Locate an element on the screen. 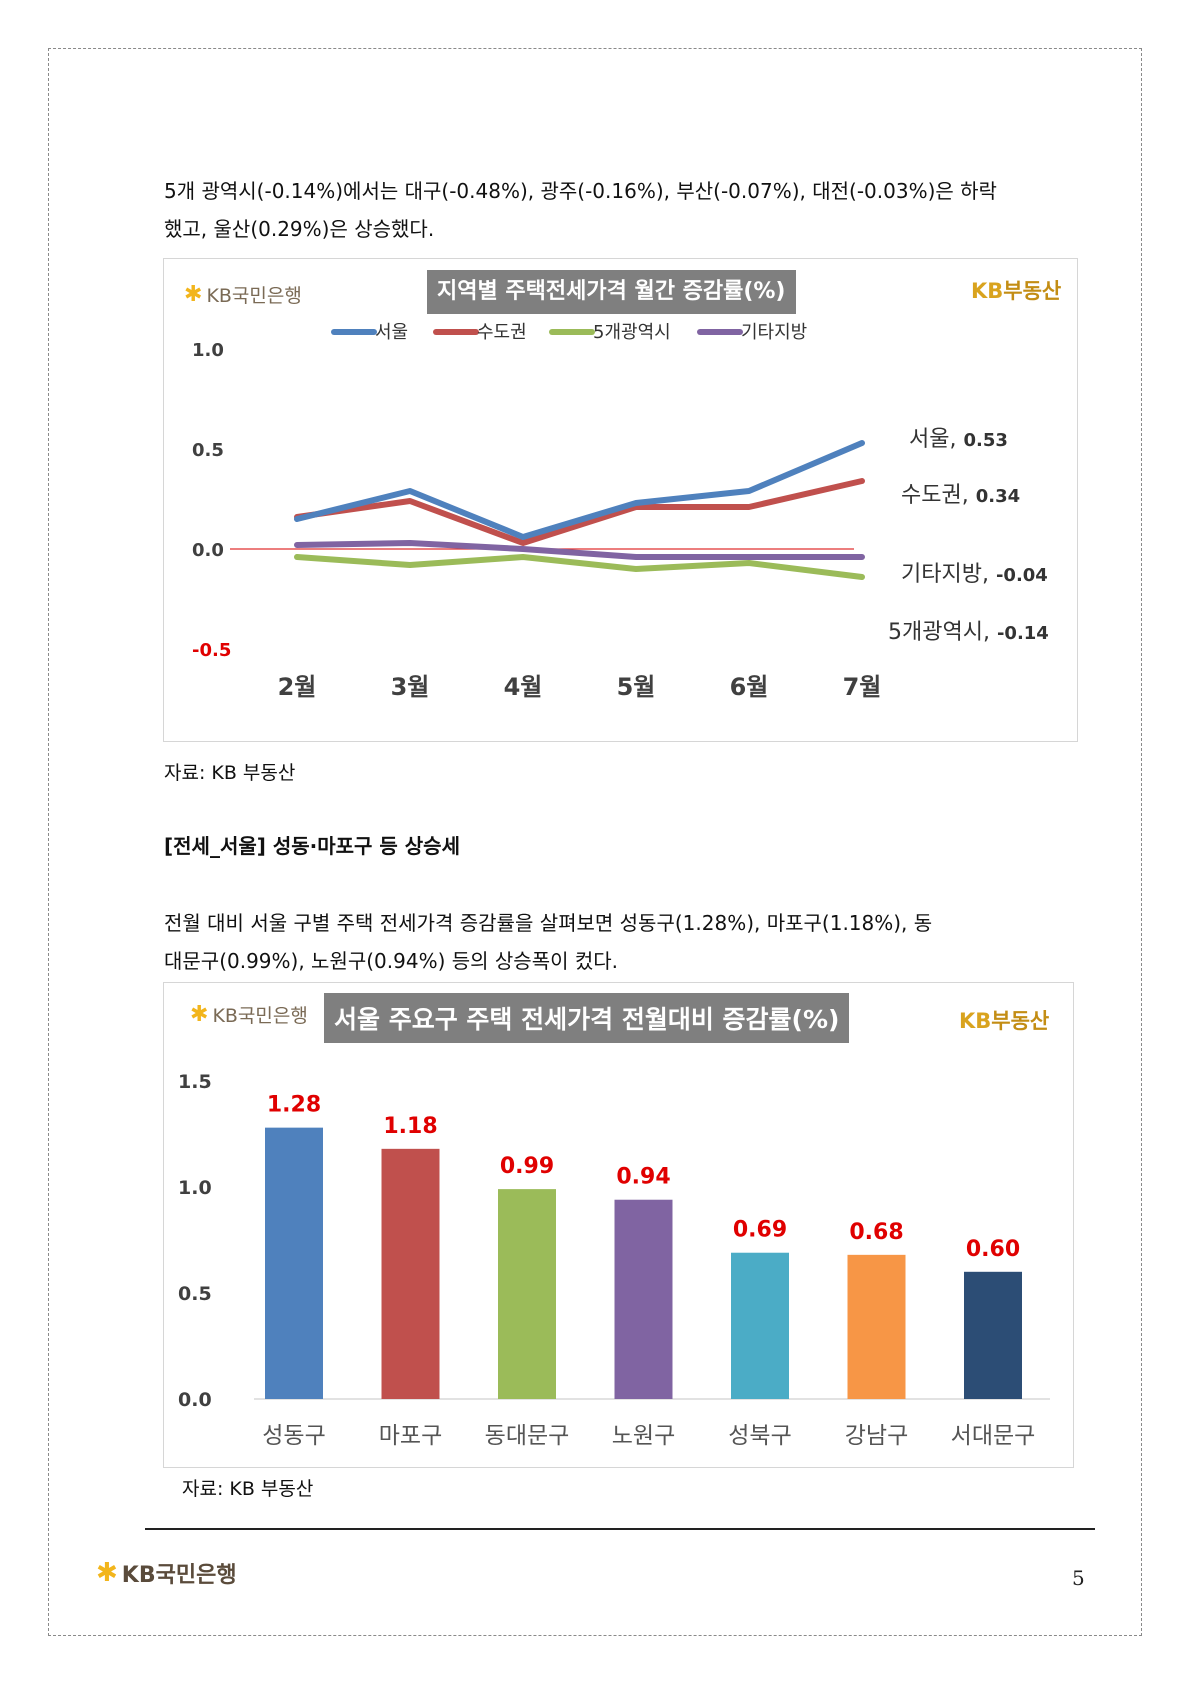 This screenshot has width=1190, height=1683. bar-value-label: 0.94 is located at coordinates (643, 1177).